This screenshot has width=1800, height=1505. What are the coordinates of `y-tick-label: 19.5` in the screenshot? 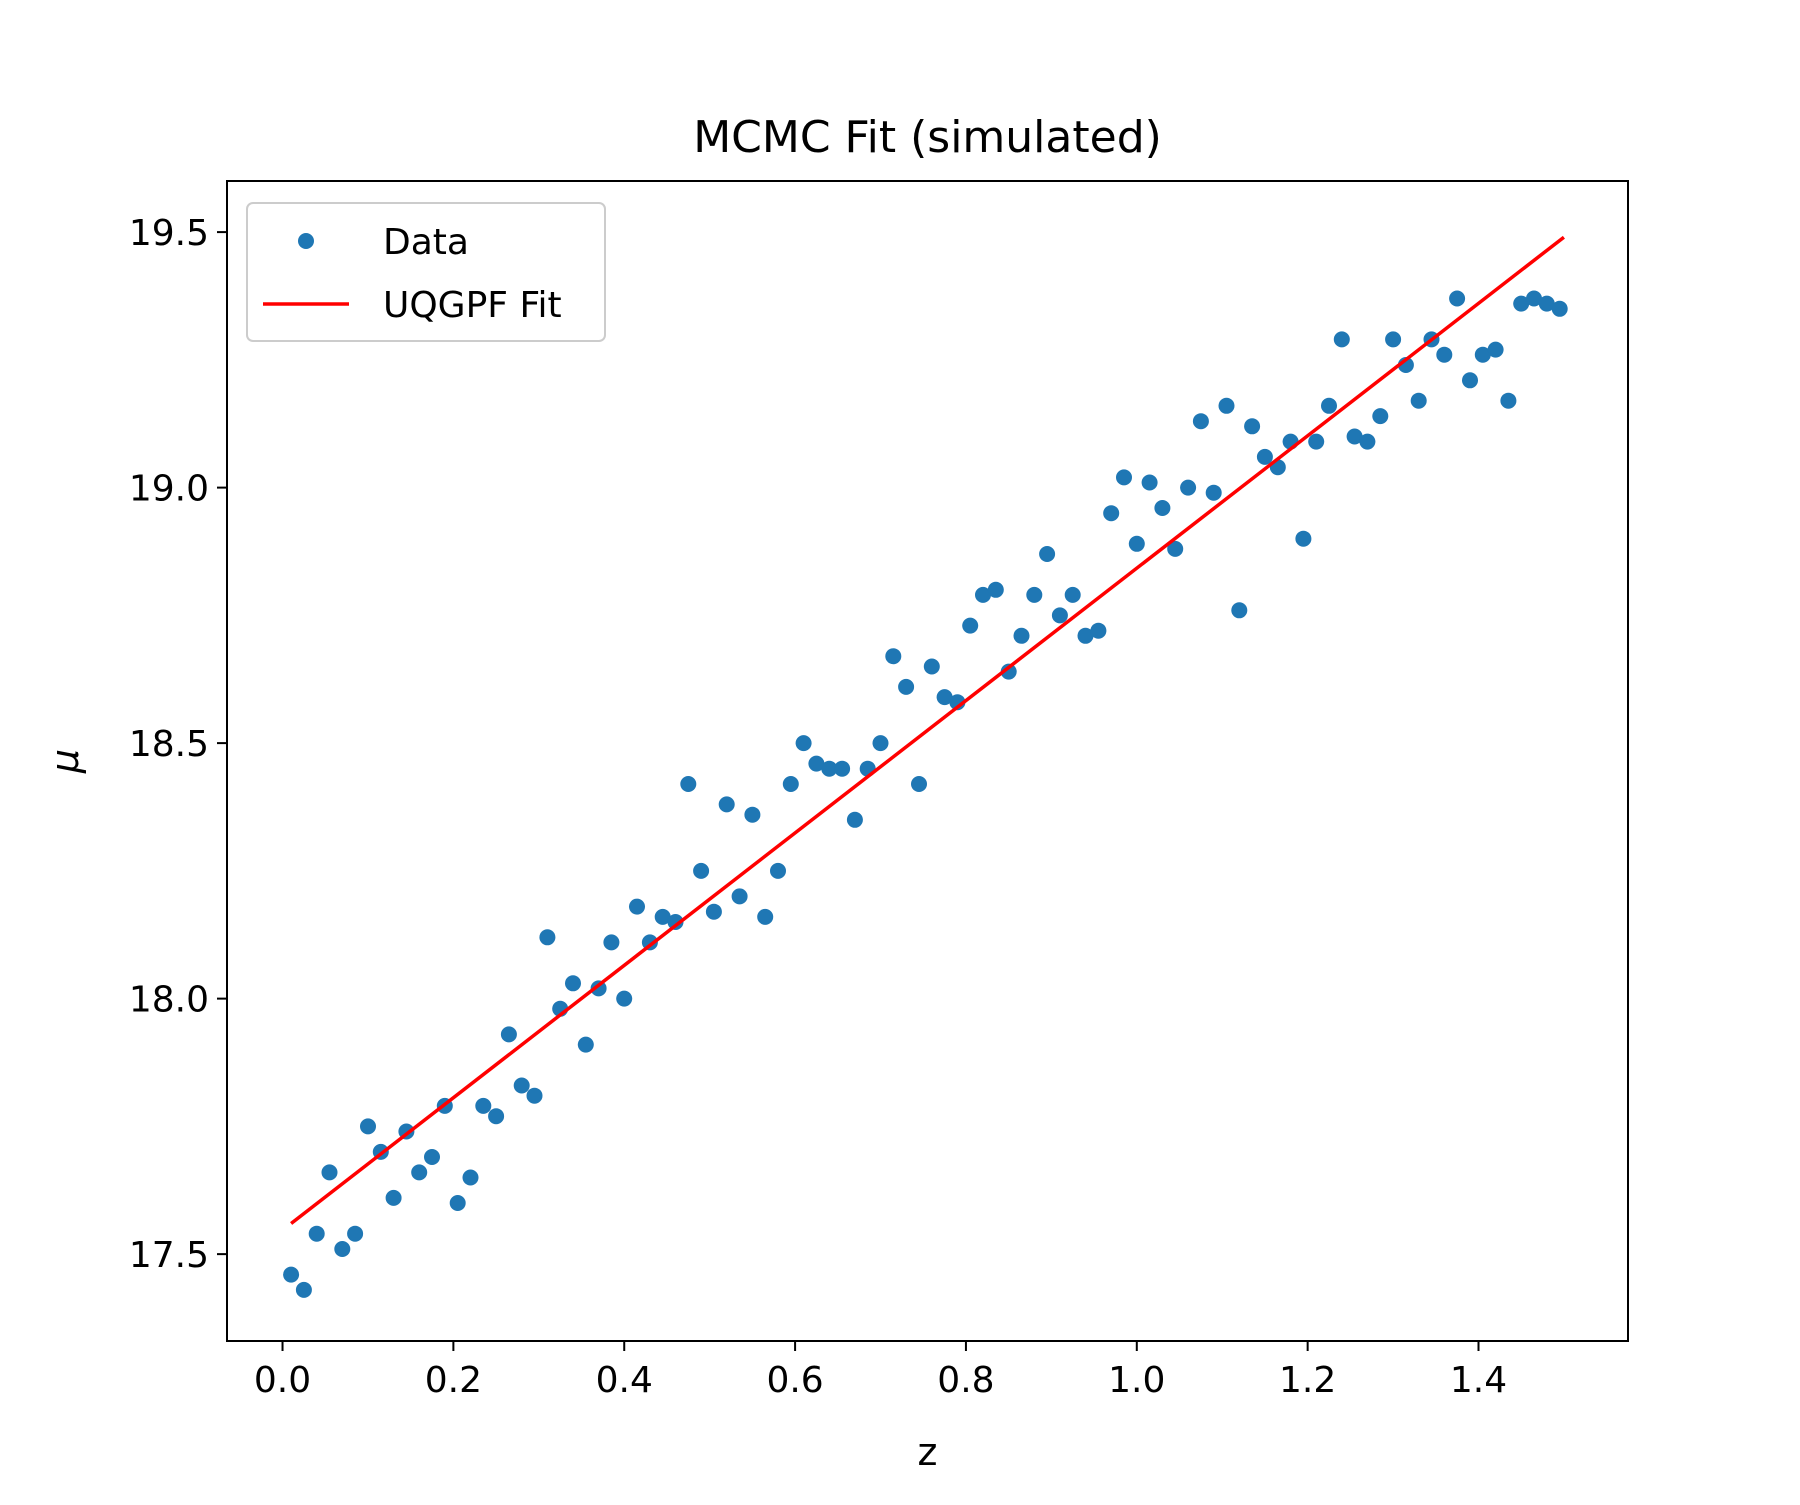 It's located at (169, 233).